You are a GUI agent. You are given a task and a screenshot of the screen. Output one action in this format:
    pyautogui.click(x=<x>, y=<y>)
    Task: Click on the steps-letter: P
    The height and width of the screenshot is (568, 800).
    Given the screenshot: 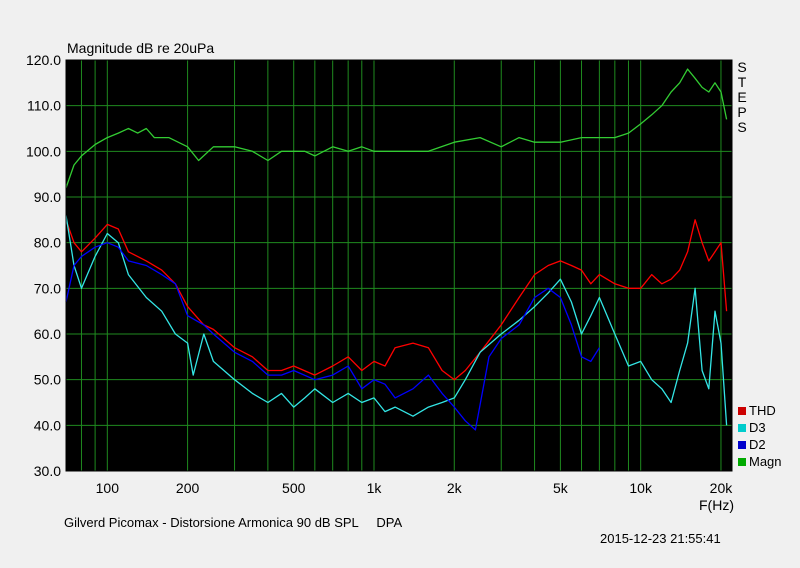 What is the action you would take?
    pyautogui.click(x=742, y=112)
    